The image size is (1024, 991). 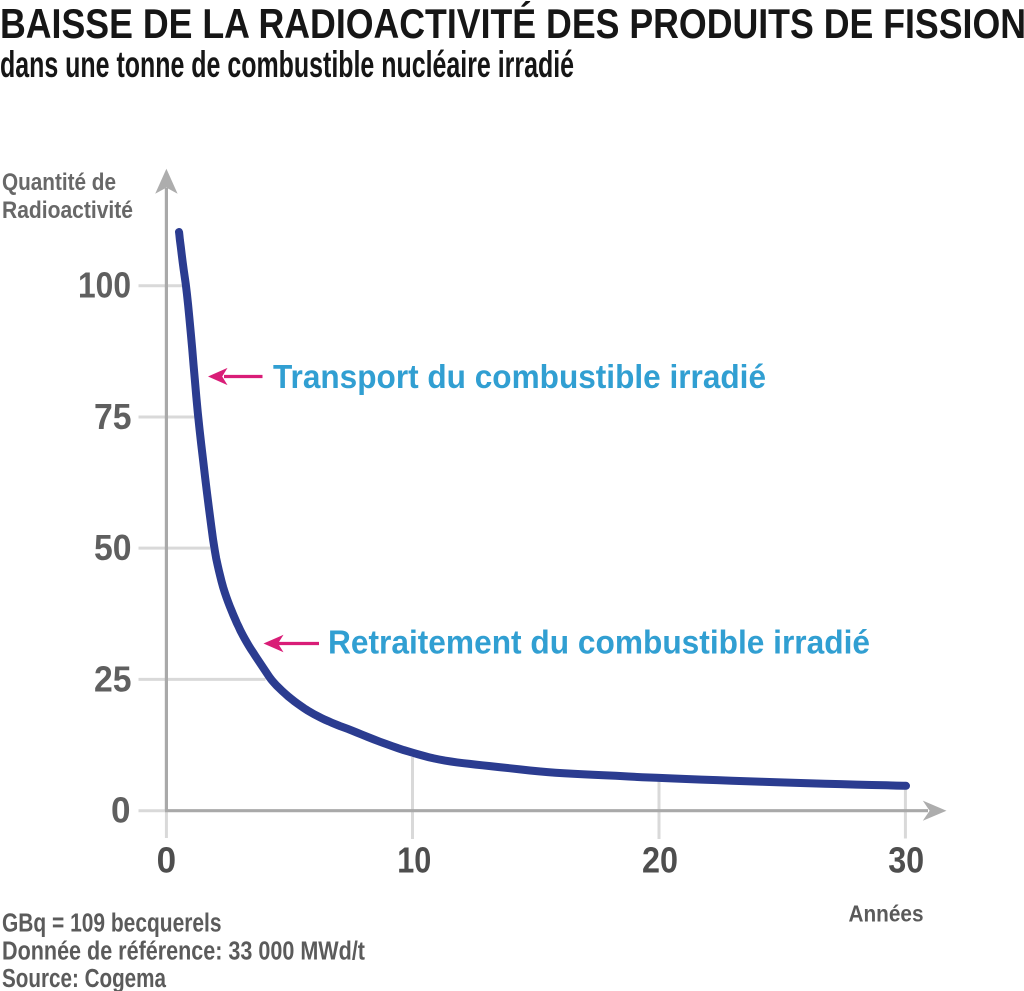 I want to click on svg-text: Radioactivité, so click(x=67, y=210).